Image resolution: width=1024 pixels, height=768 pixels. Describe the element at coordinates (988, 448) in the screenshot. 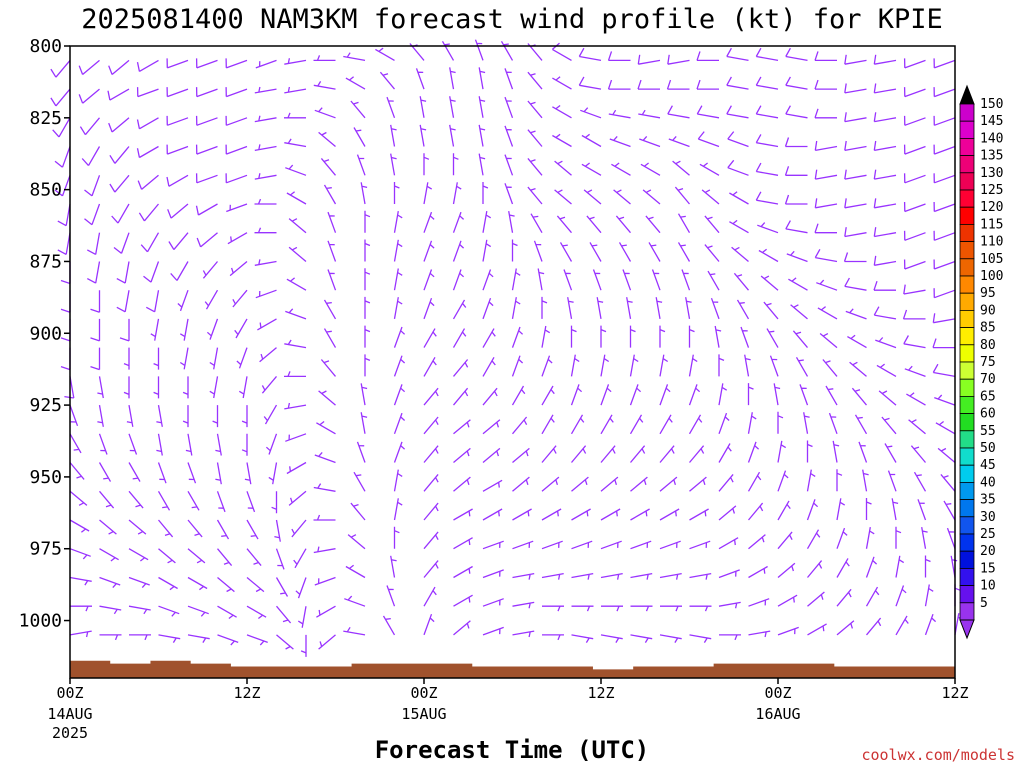

I see `colorbar-label: 50` at that location.